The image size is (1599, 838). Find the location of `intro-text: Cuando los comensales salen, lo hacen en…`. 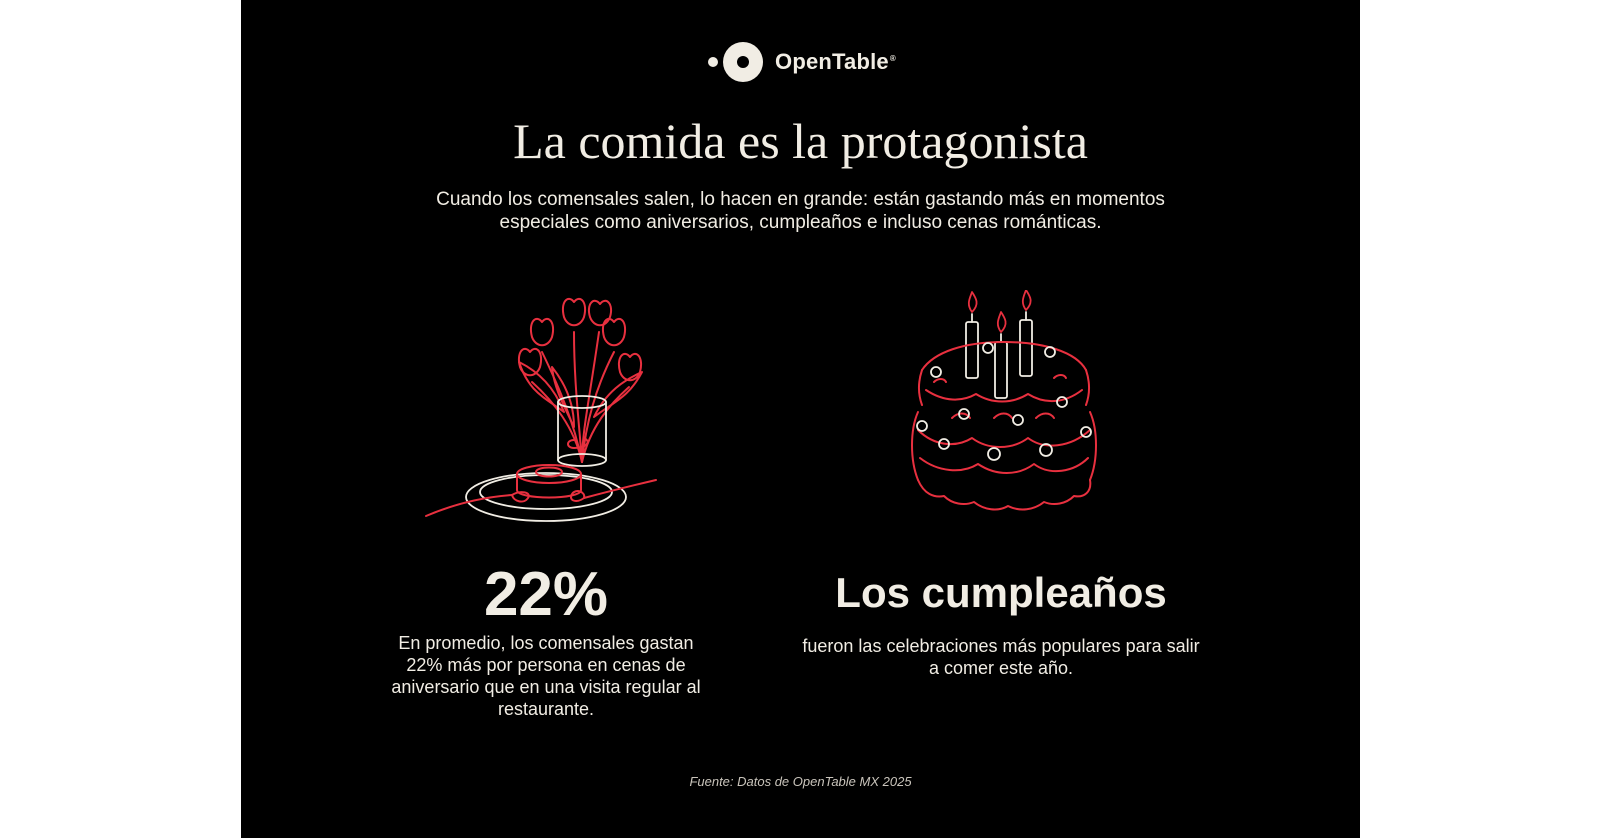

intro-text: Cuando los comensales salen, lo hacen en… is located at coordinates (800, 211).